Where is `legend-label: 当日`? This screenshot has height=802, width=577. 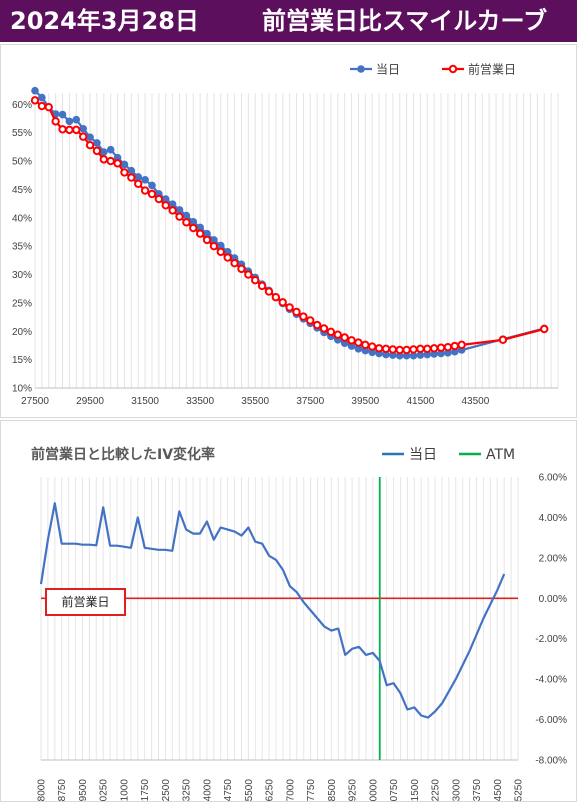 legend-label: 当日 is located at coordinates (423, 455).